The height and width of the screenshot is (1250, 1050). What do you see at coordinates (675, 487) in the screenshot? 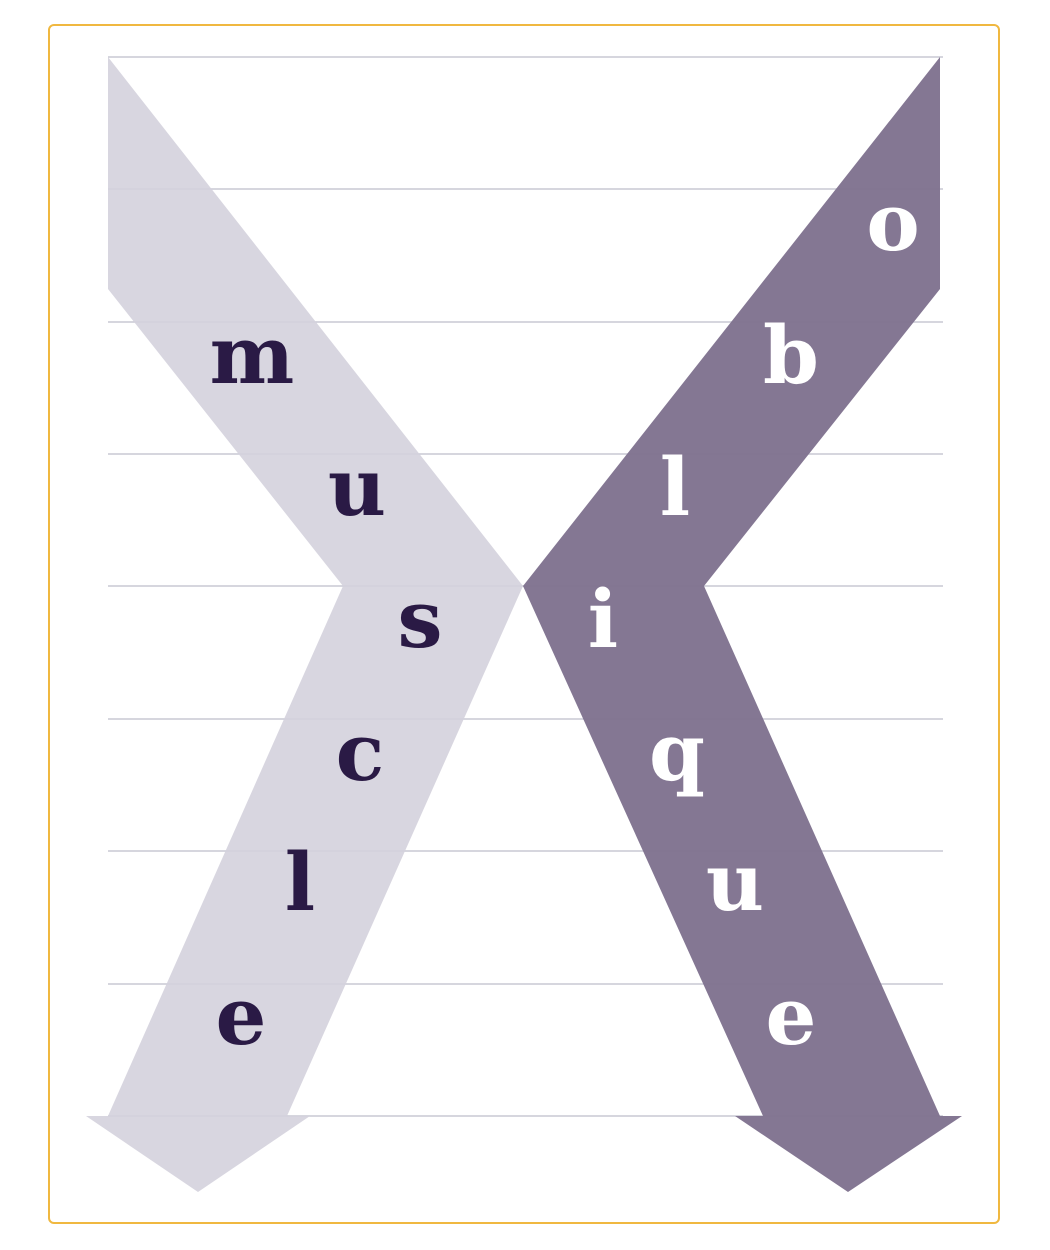
I see `right-letter: l` at bounding box center [675, 487].